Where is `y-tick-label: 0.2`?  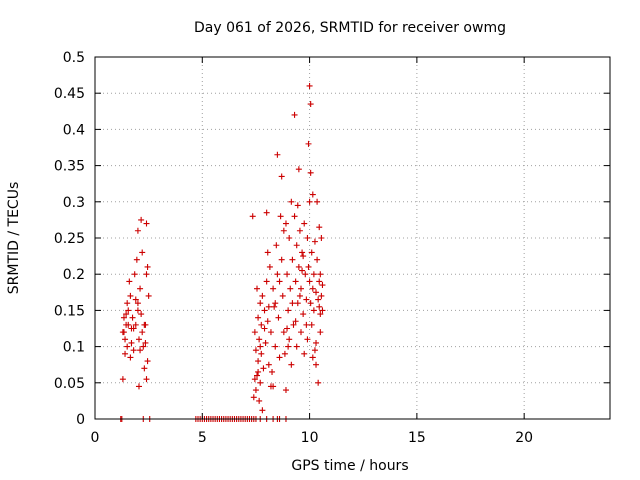 y-tick-label: 0.2 is located at coordinates (74, 275).